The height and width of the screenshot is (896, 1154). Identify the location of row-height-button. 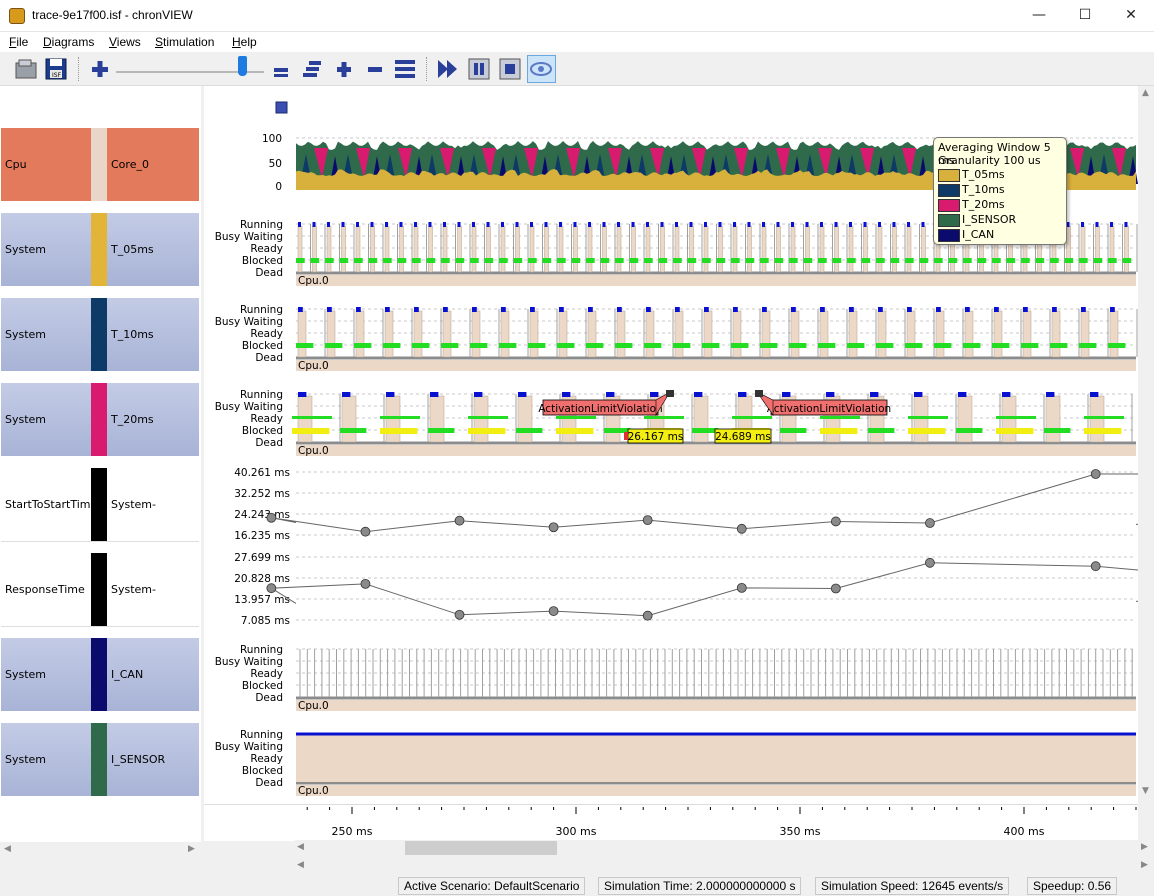
(405, 69).